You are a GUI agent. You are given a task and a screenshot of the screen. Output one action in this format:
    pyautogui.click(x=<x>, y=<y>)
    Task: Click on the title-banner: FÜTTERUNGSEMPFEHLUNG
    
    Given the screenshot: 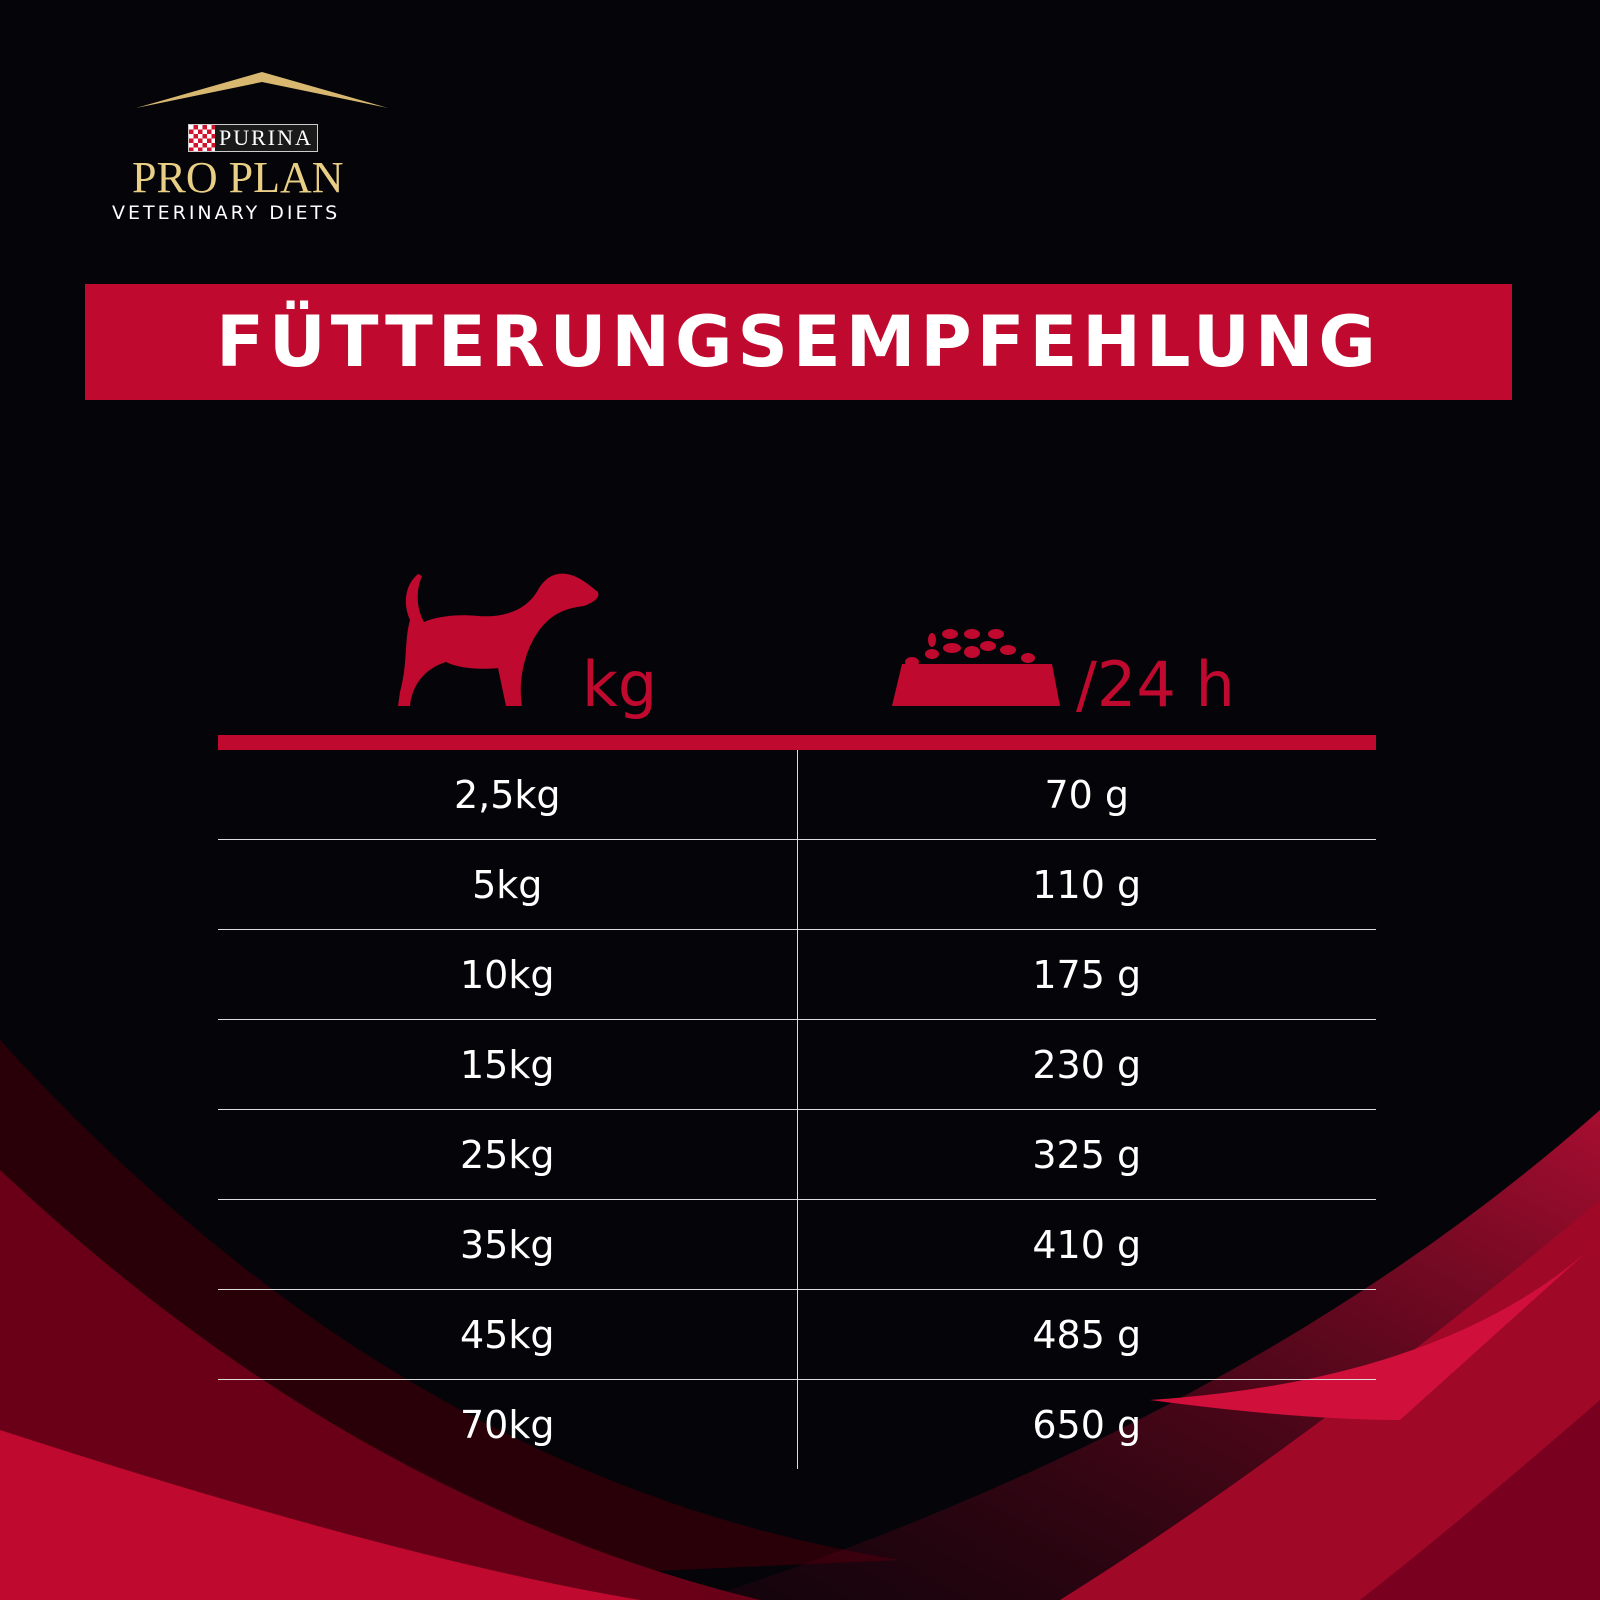 What is the action you would take?
    pyautogui.click(x=798, y=342)
    